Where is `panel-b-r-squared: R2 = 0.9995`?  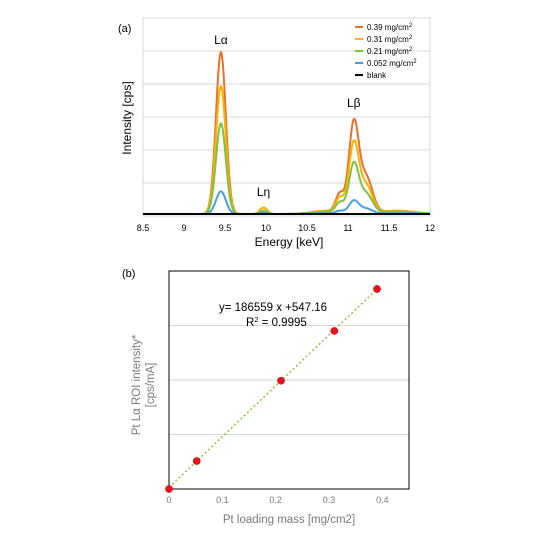
panel-b-r-squared: R2 = 0.9995 is located at coordinates (276, 322).